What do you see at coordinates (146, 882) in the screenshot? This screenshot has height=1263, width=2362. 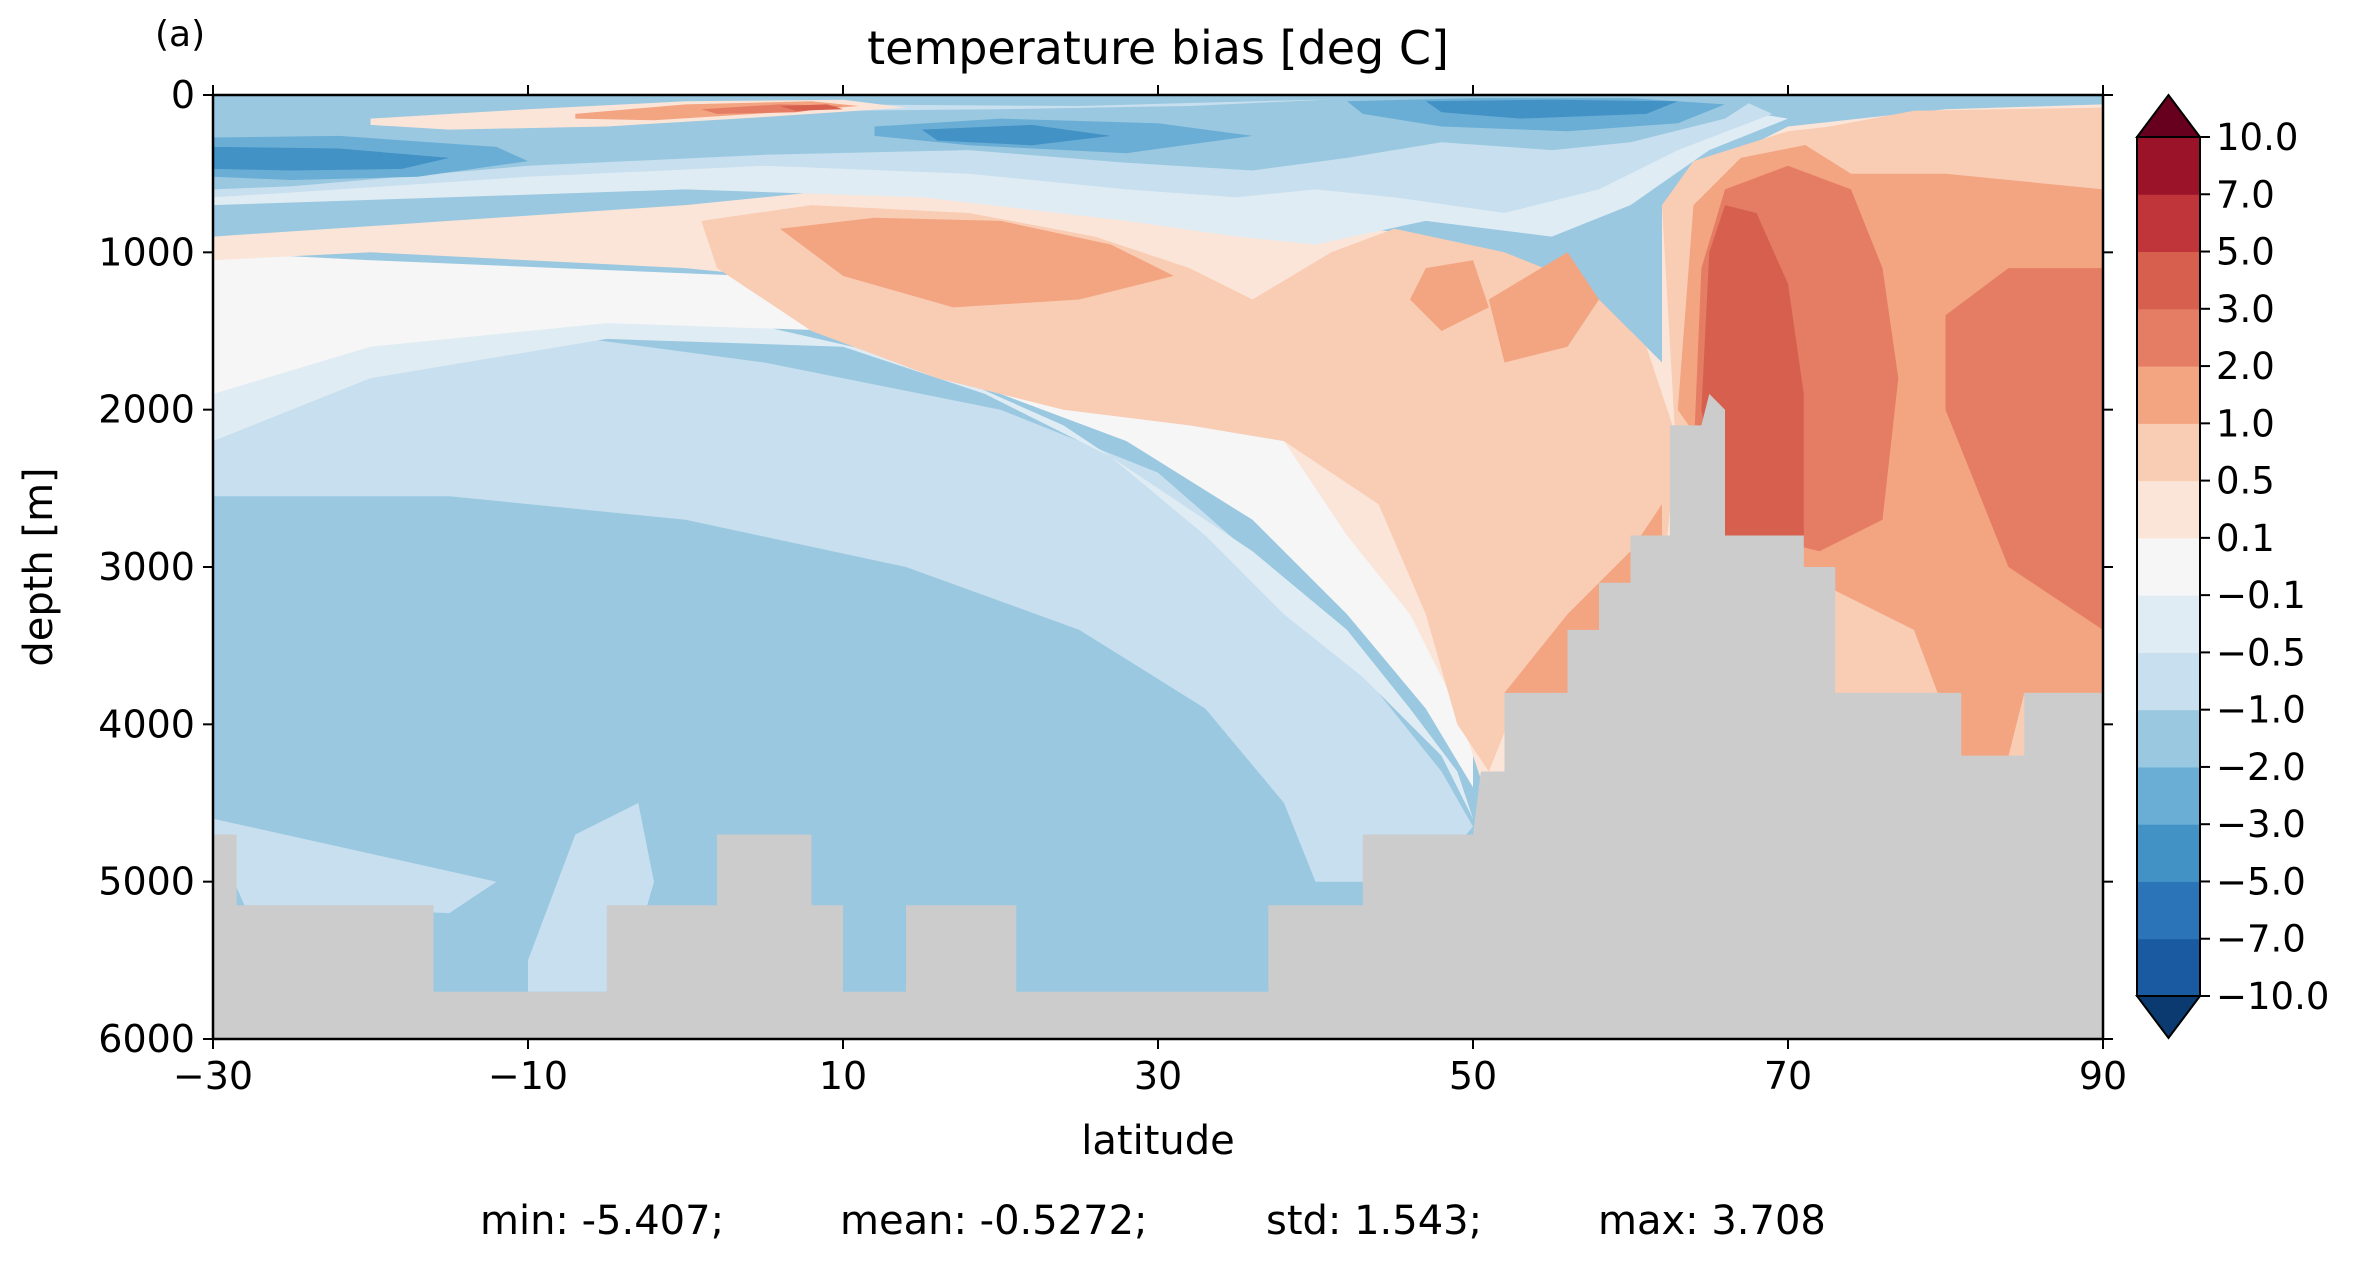 I see `y-tick-label: 5000` at bounding box center [146, 882].